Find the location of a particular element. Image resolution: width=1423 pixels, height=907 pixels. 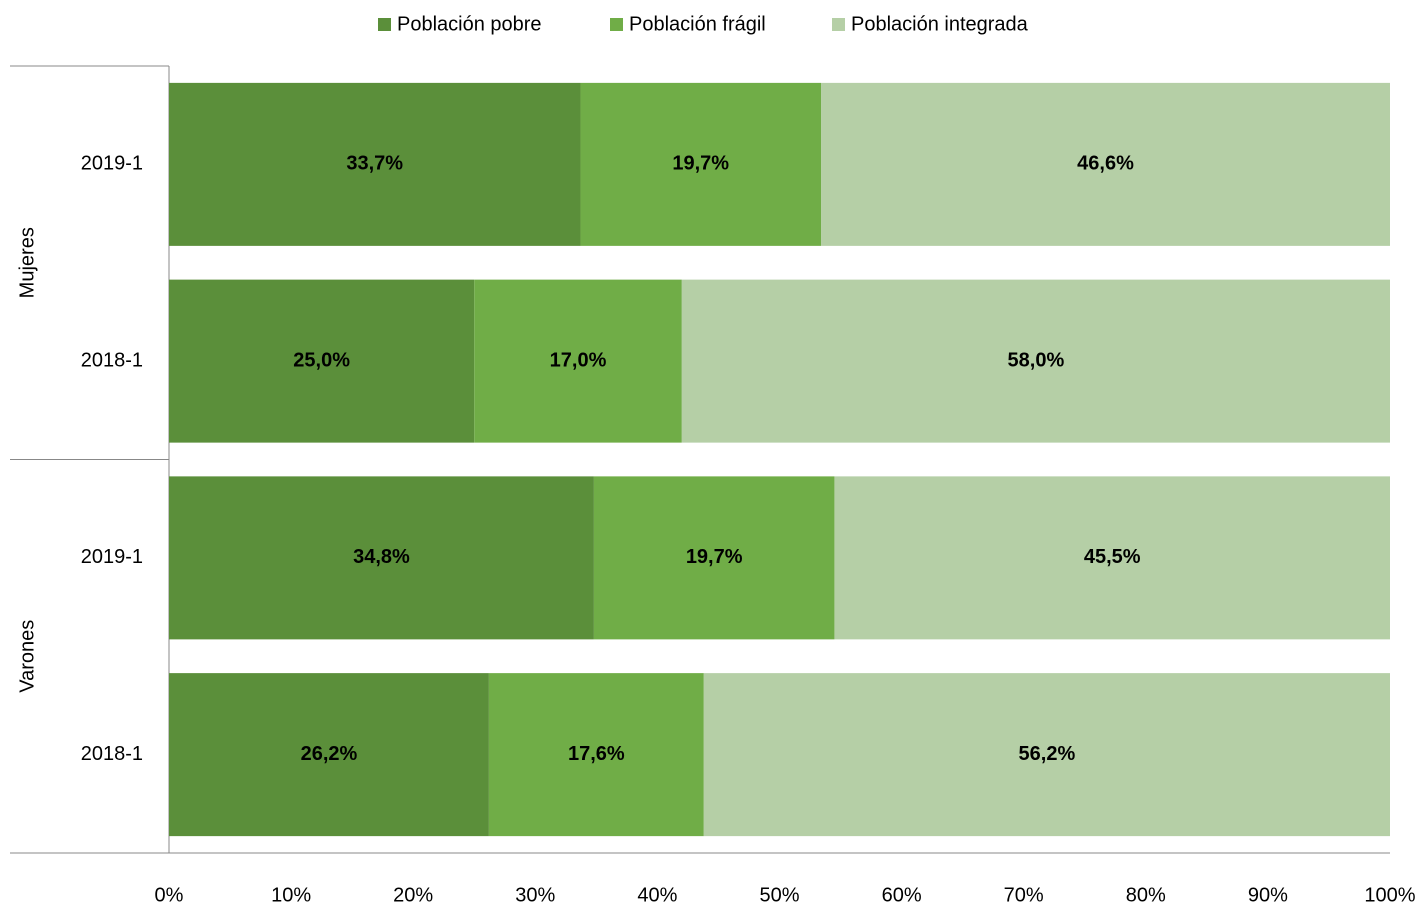

legend-label: Población integrada is located at coordinates (940, 24).